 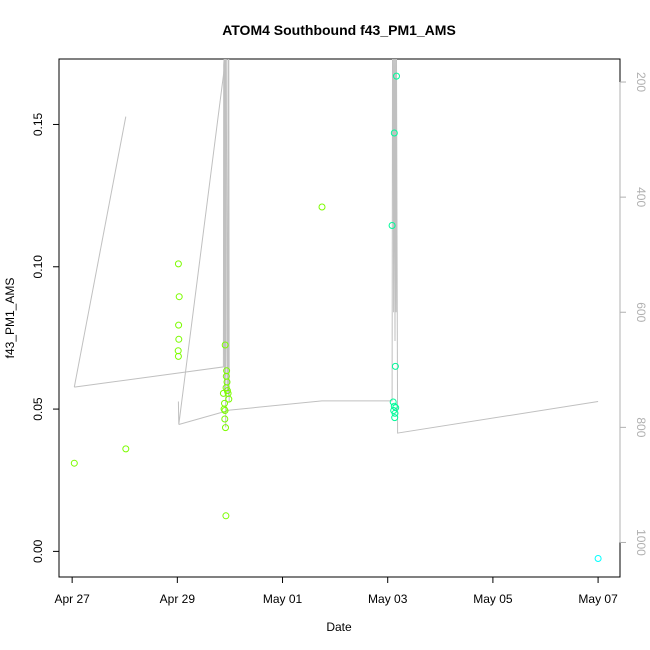 I want to click on x-tick-label: Apr 27, so click(x=72, y=599).